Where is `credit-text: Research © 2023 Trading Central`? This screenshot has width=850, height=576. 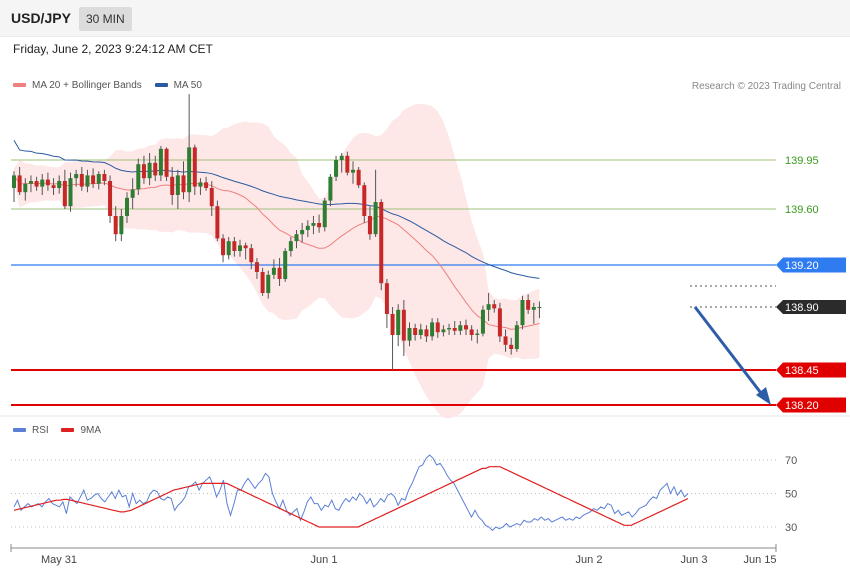
credit-text: Research © 2023 Trading Central is located at coordinates (766, 86).